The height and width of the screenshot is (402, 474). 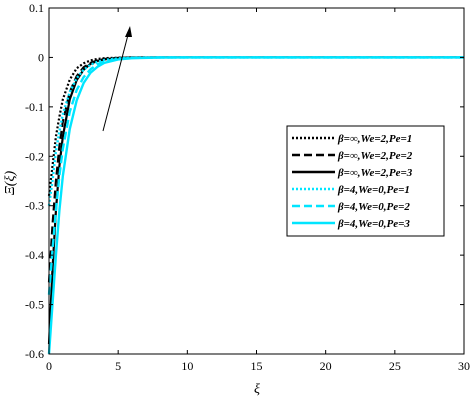 I want to click on y-tick-label: -0.5, so click(x=34, y=305).